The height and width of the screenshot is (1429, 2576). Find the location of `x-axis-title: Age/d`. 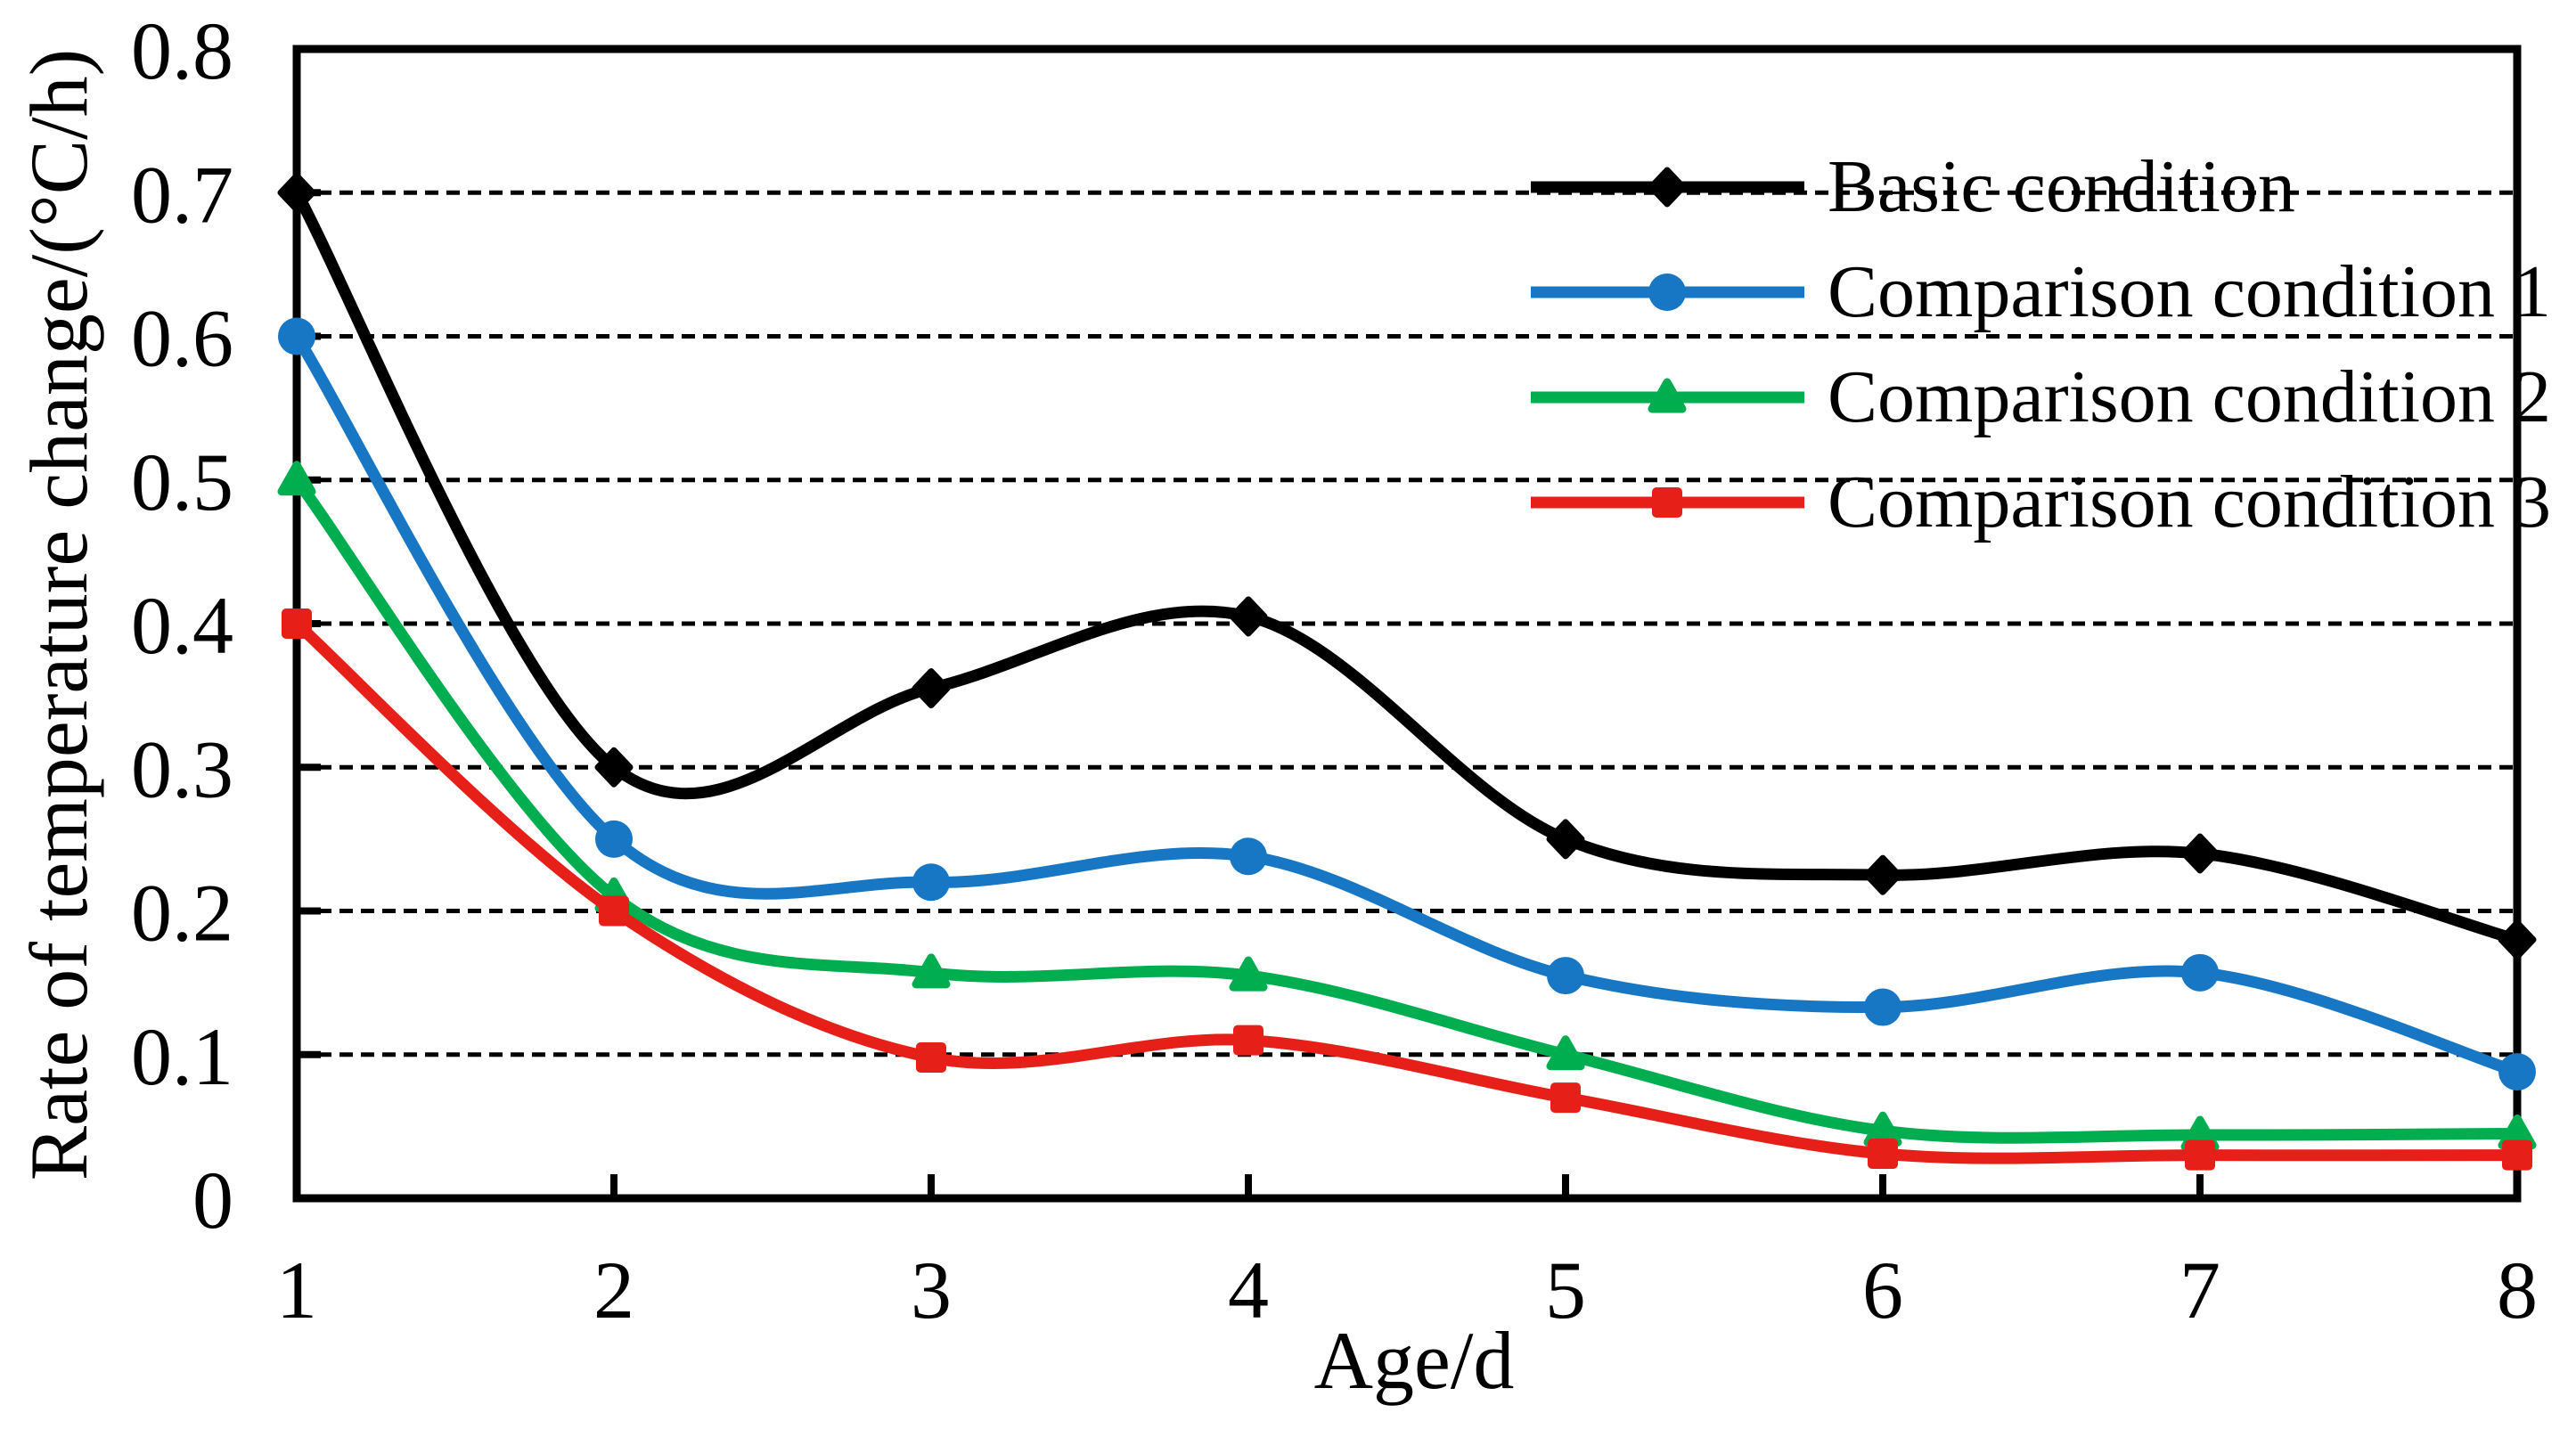

x-axis-title: Age/d is located at coordinates (1414, 1360).